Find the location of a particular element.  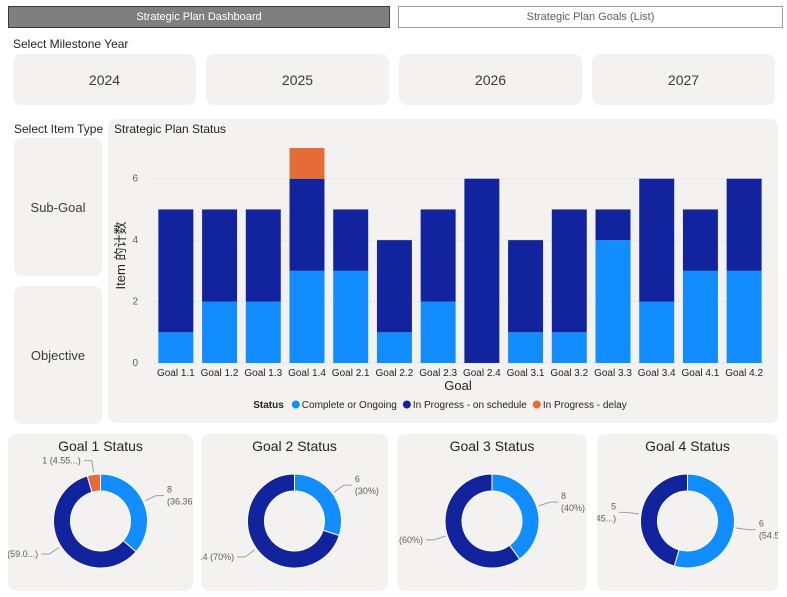

donut-data-label: 1 (4.55...) is located at coordinates (61, 461).